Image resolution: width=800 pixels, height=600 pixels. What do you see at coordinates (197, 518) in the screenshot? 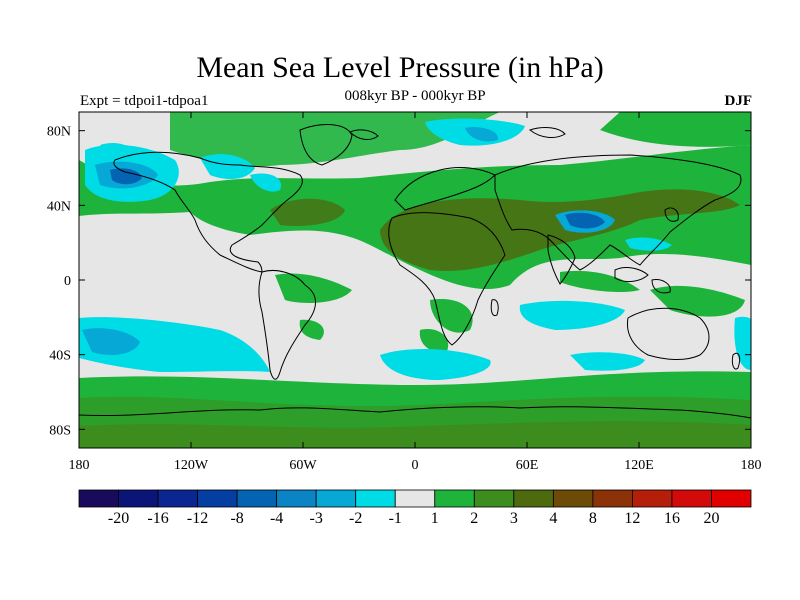
I see `colorbar-label: -12` at bounding box center [197, 518].